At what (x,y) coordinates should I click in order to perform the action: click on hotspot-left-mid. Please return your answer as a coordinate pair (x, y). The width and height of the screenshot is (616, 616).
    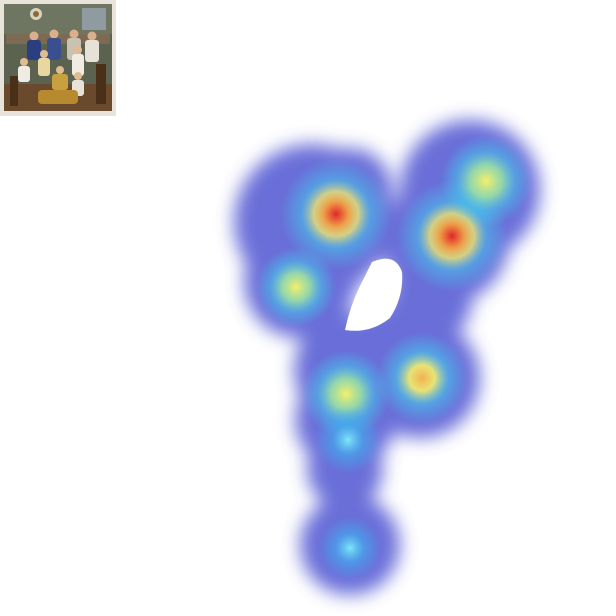
    Looking at the image, I should click on (296, 287).